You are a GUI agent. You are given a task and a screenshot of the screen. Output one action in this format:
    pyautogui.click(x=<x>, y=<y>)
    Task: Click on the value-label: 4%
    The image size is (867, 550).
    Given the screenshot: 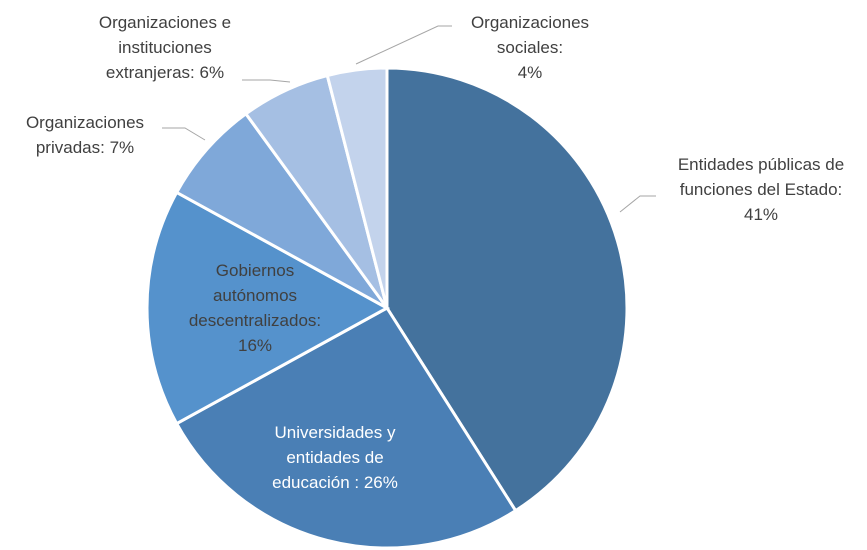 What is the action you would take?
    pyautogui.click(x=530, y=72)
    